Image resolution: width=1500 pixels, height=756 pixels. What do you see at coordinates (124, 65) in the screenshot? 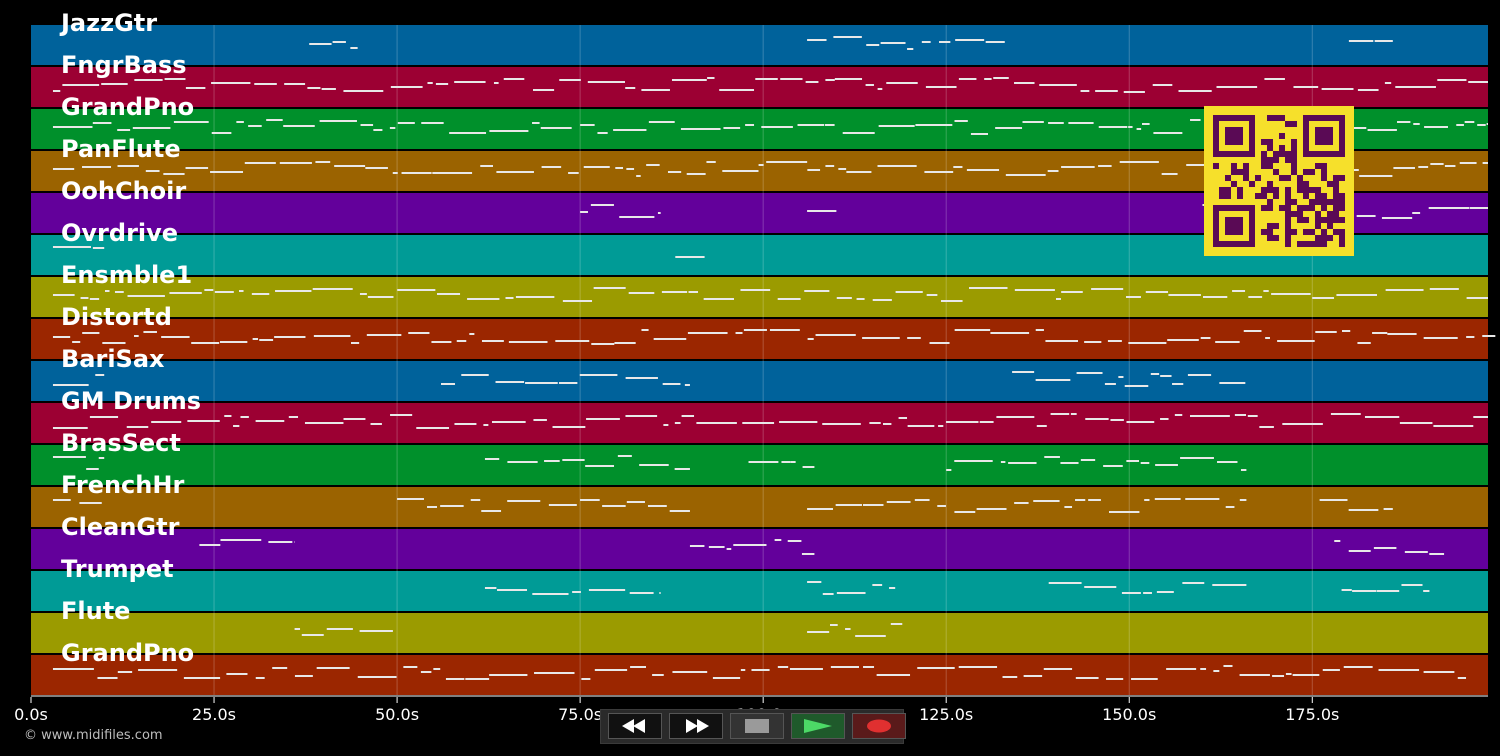
I see `track-label: FngrBass` at bounding box center [124, 65].